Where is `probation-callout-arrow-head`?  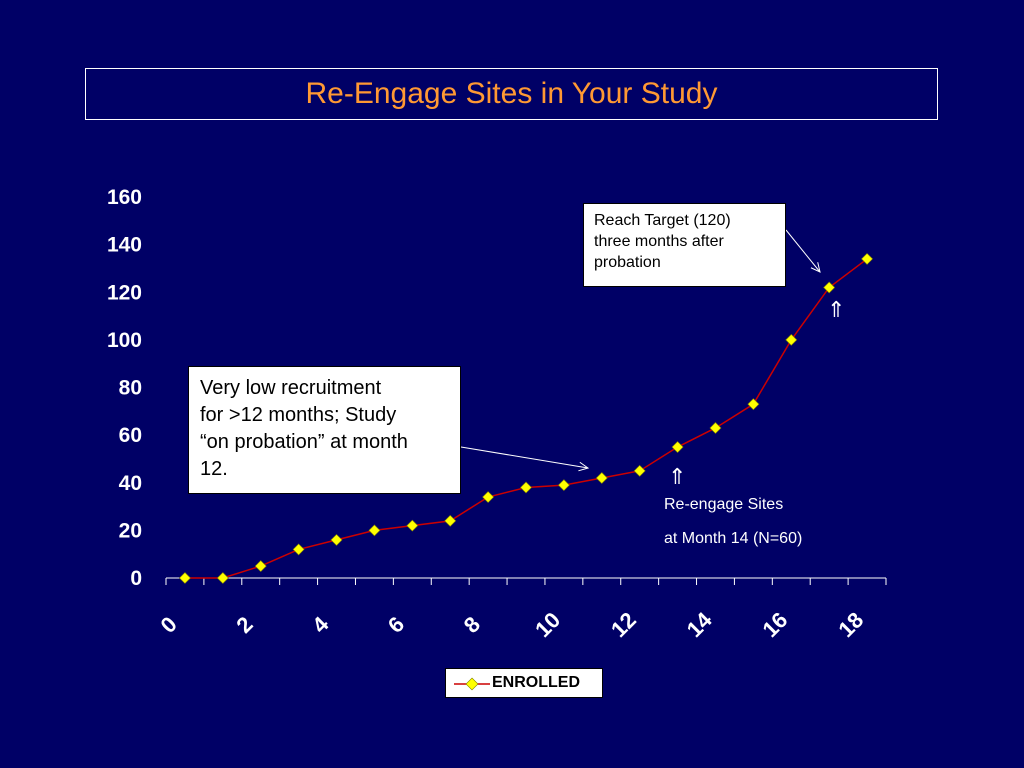 probation-callout-arrow-head is located at coordinates (584, 466).